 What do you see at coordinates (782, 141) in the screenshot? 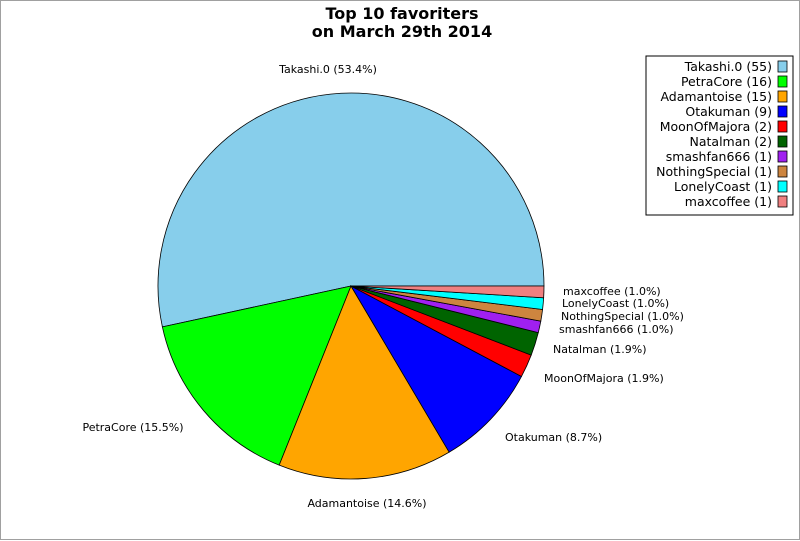
I see `legend-swatch-natalman` at bounding box center [782, 141].